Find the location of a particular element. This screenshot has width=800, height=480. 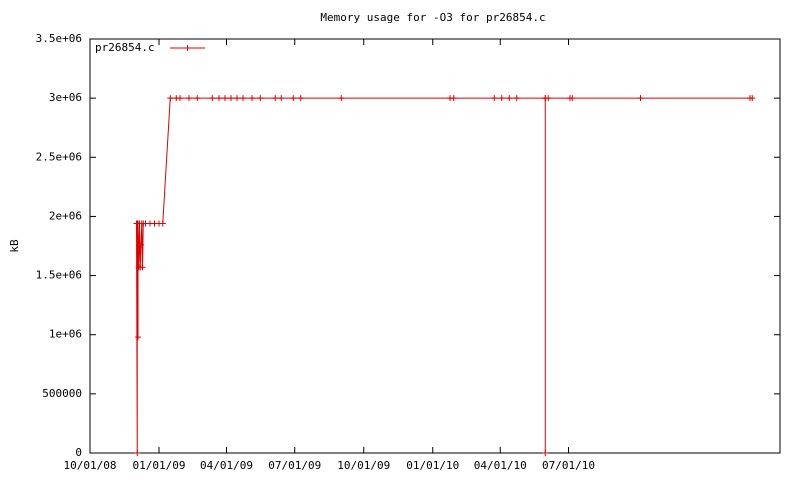

y-axis-label: kB is located at coordinates (14, 246).